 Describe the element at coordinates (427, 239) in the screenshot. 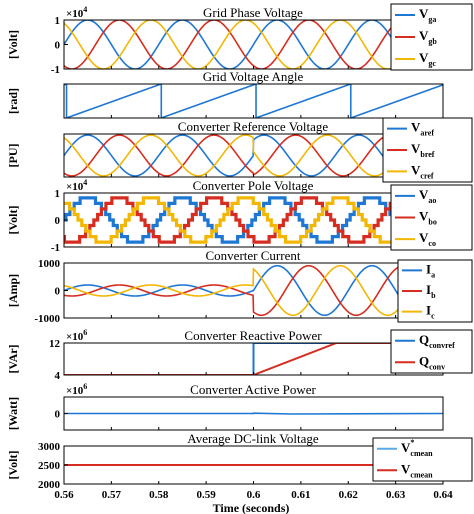

I see `legend-entry: Vco` at that location.